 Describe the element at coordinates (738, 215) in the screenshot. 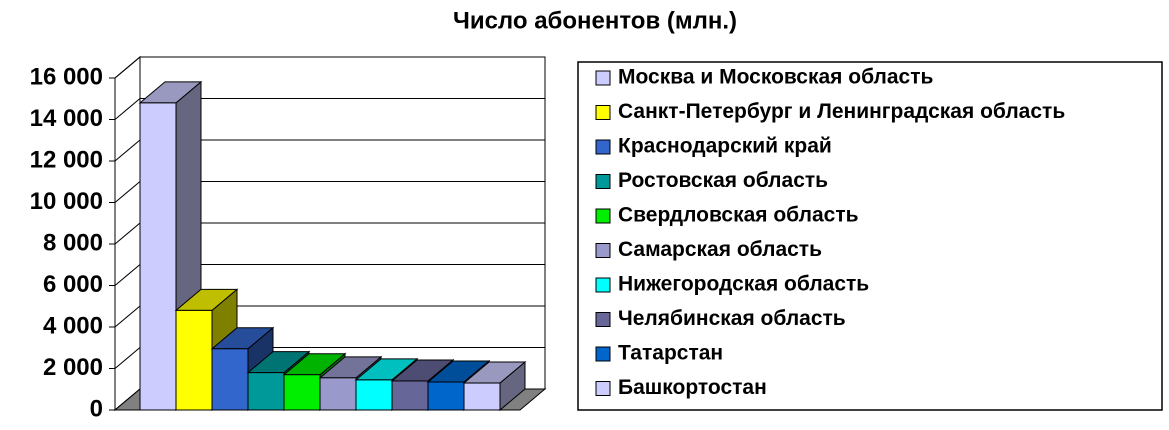

I see `legend-label: Свердловская область` at that location.